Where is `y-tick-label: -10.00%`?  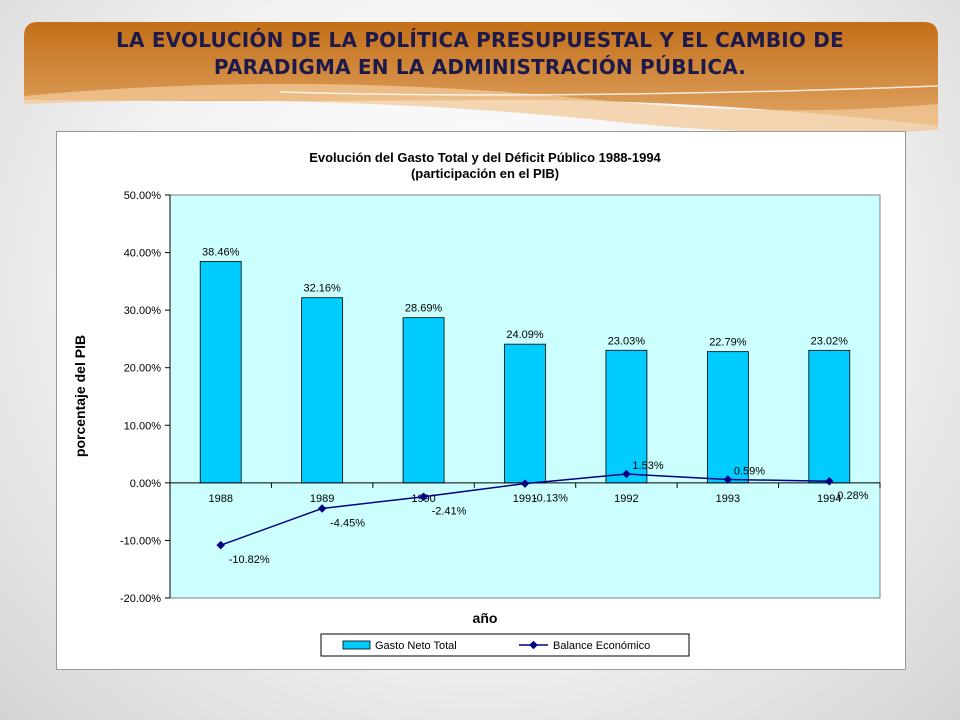 y-tick-label: -10.00% is located at coordinates (140, 541).